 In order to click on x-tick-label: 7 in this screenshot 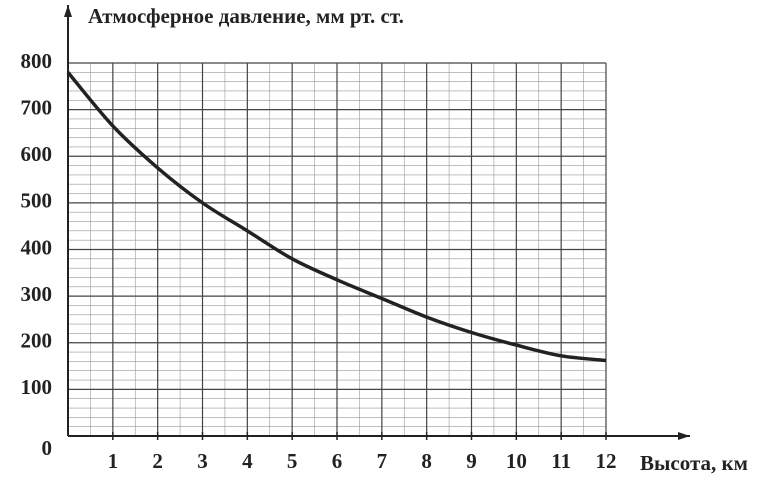, I will do `click(382, 461)`.